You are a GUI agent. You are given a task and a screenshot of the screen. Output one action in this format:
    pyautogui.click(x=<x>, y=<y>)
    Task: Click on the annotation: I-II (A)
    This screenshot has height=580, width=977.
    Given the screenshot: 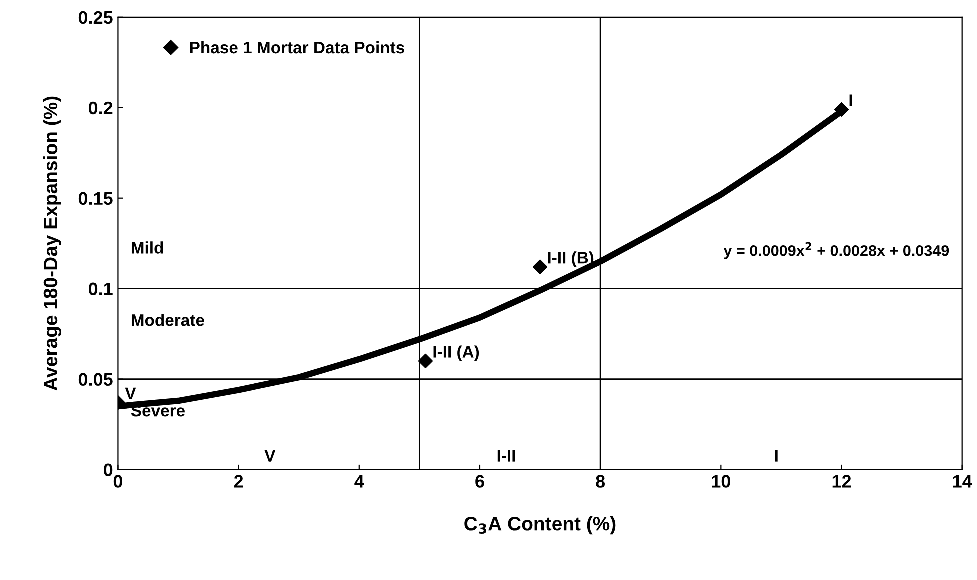 What is the action you would take?
    pyautogui.click(x=457, y=354)
    